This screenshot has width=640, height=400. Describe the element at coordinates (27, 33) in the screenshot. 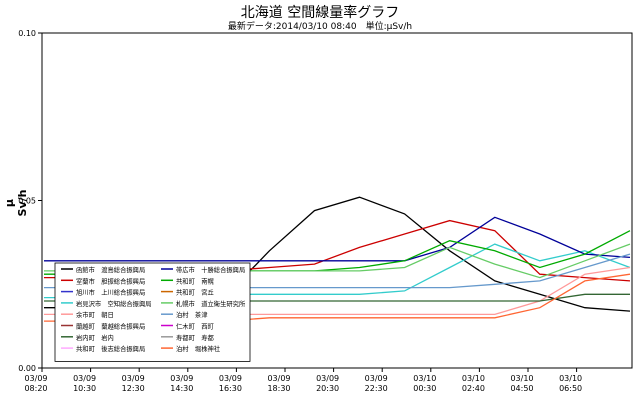

I see `y-tick-label: 0.10` at that location.